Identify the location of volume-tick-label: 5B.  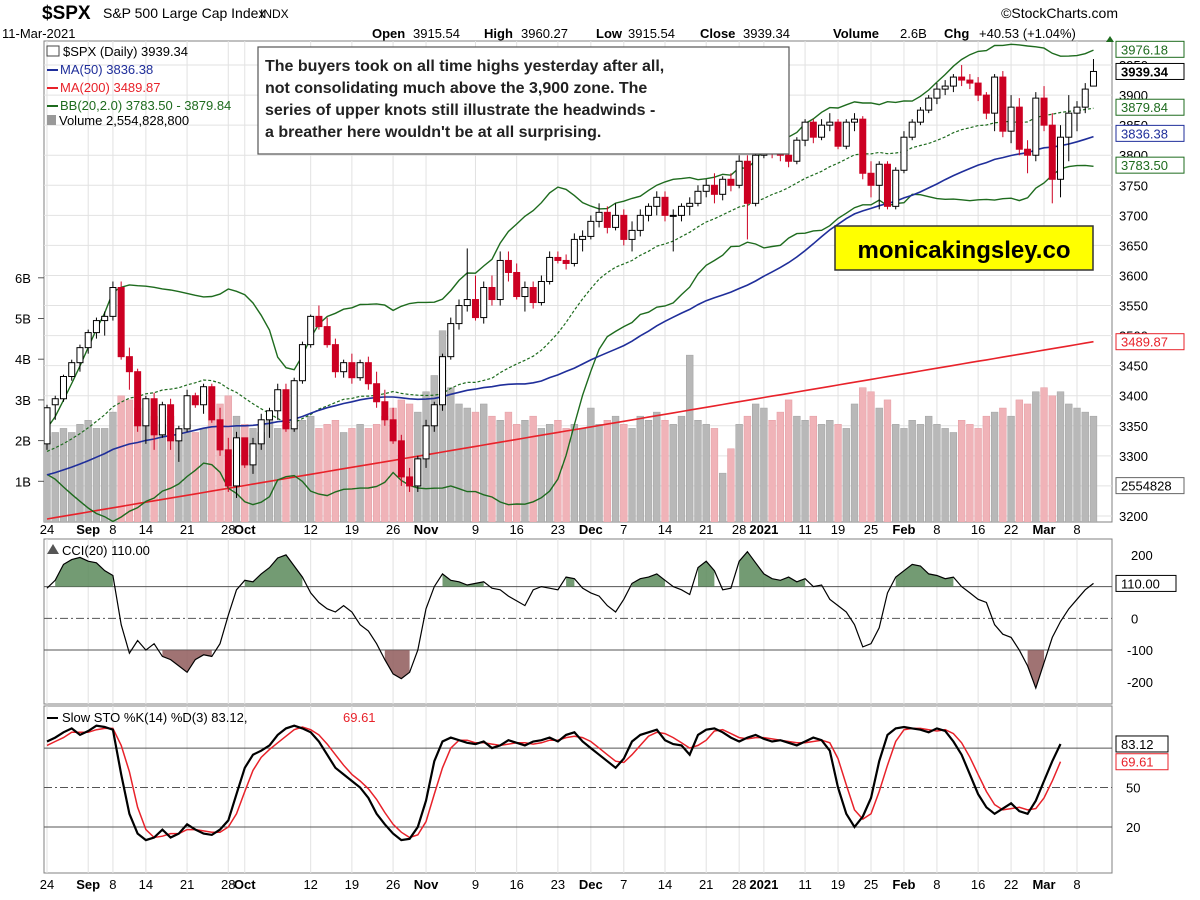
(23, 319).